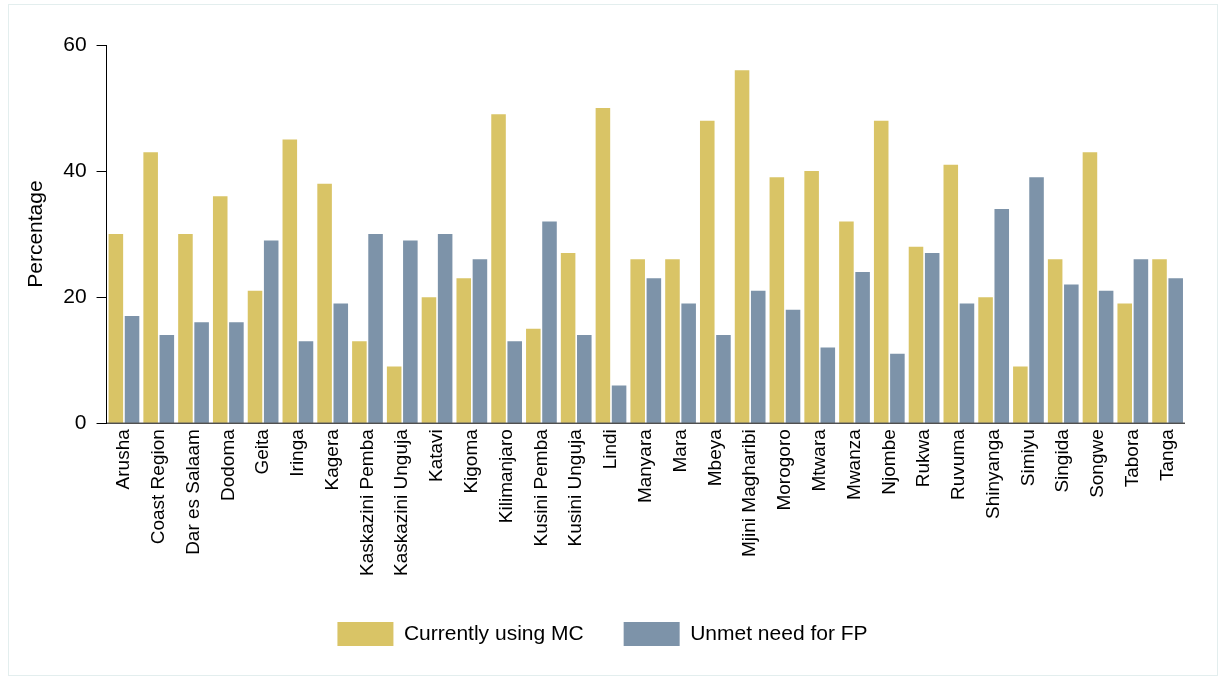  What do you see at coordinates (1097, 463) in the screenshot?
I see `x-tick-label: Songwe` at bounding box center [1097, 463].